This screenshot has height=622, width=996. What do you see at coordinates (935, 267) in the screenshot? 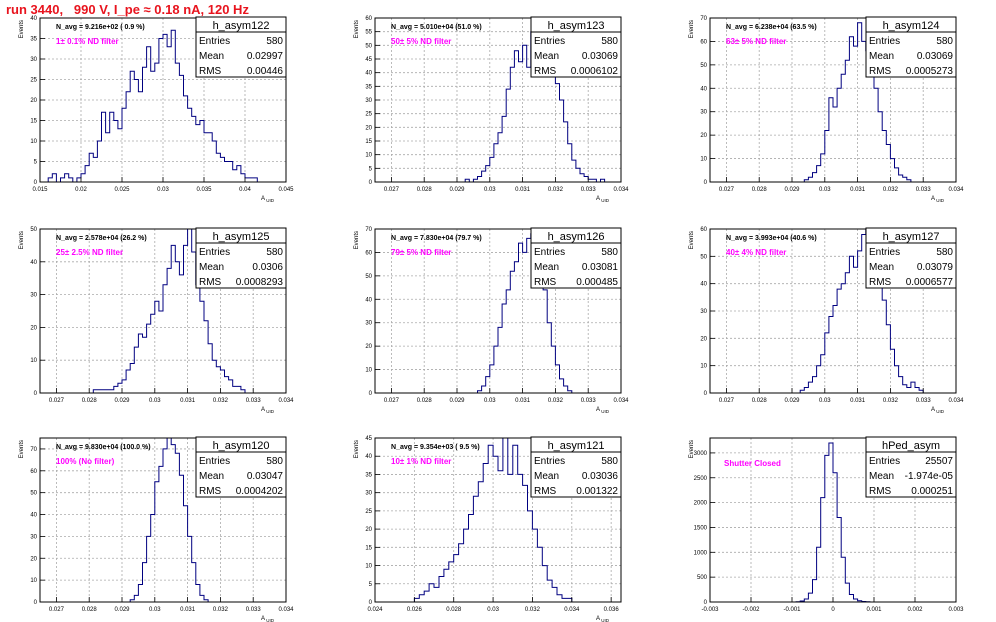
I see `stats-value: 0.03079` at bounding box center [935, 267].